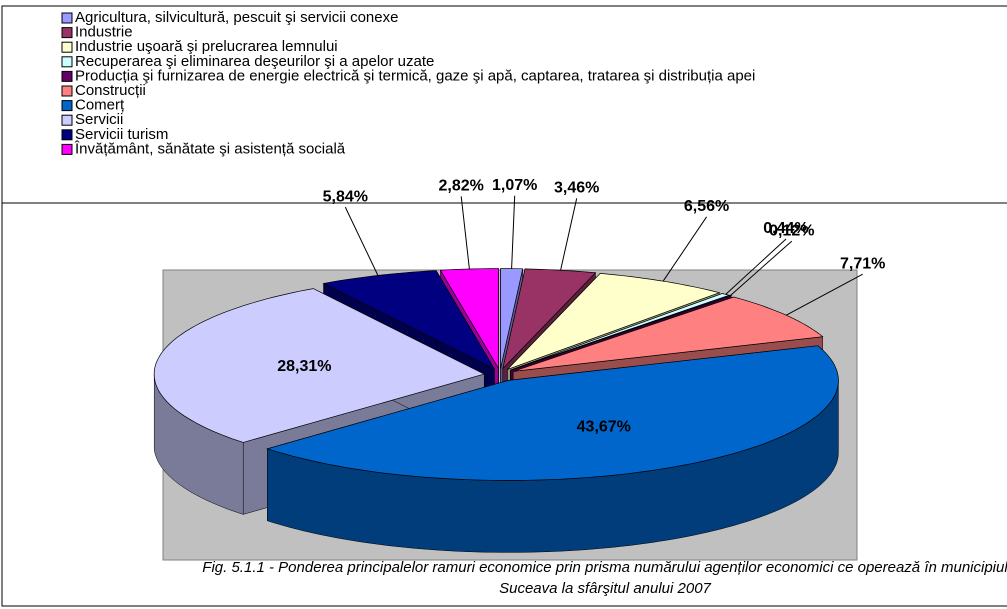 The height and width of the screenshot is (609, 1007). What do you see at coordinates (121, 134) in the screenshot?
I see `legend-label: Servicii turism` at bounding box center [121, 134].